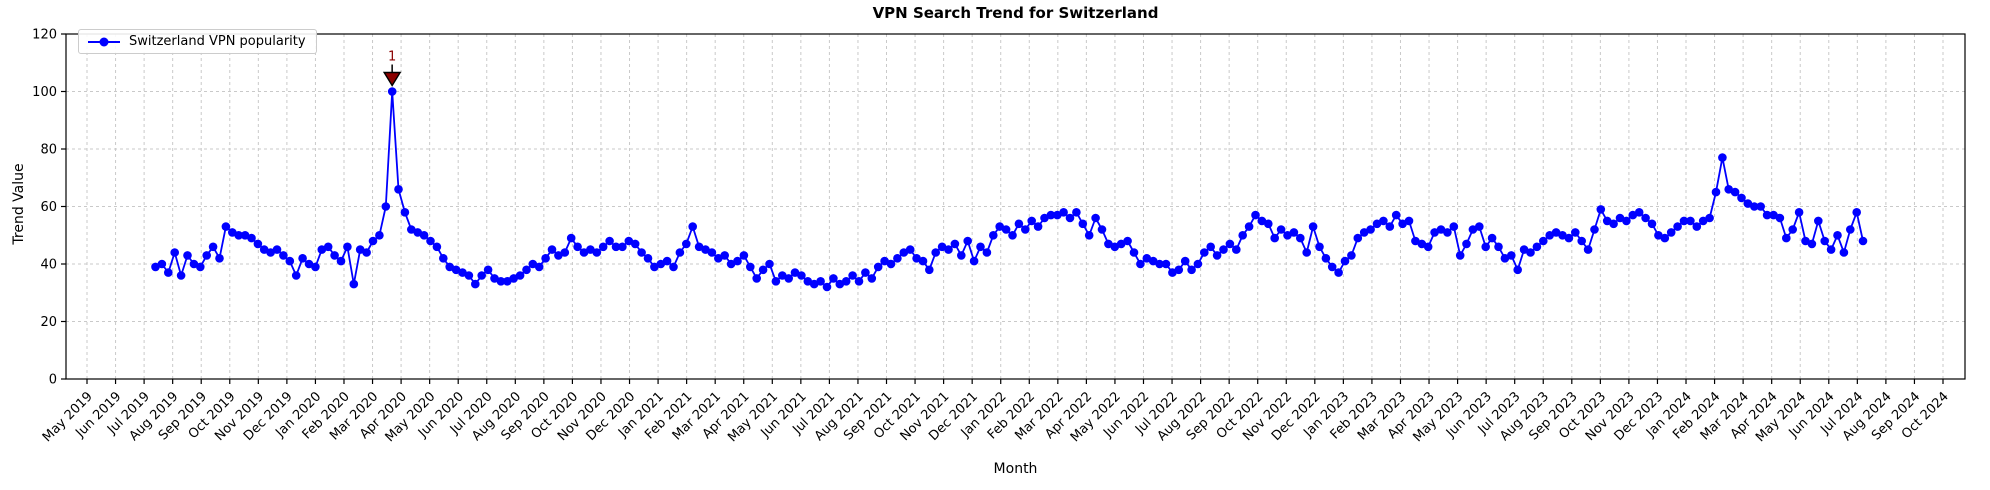 This screenshot has height=490, width=1990. I want to click on y-tick-label: 120, so click(44, 35).